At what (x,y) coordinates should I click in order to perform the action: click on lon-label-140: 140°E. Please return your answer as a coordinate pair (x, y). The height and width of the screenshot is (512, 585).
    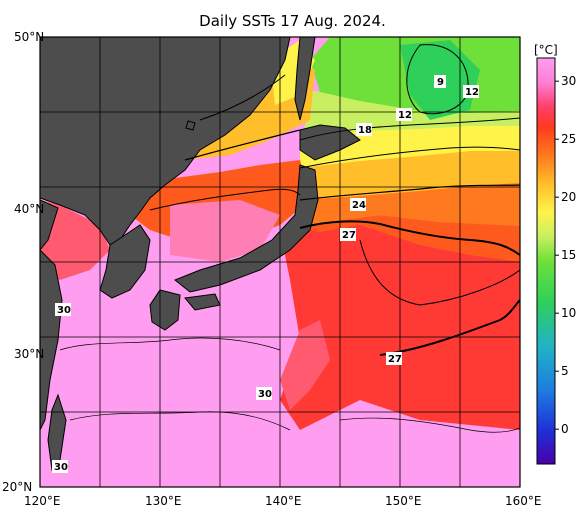
    Looking at the image, I should click on (283, 501).